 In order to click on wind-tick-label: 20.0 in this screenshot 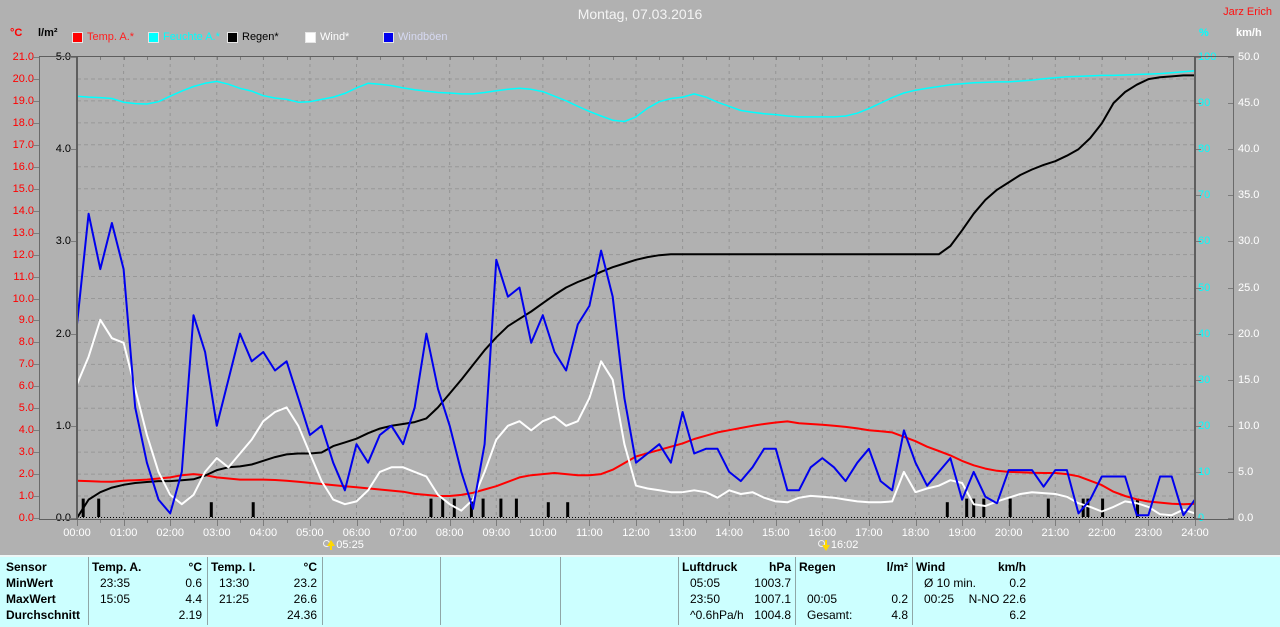, I will do `click(1249, 333)`.